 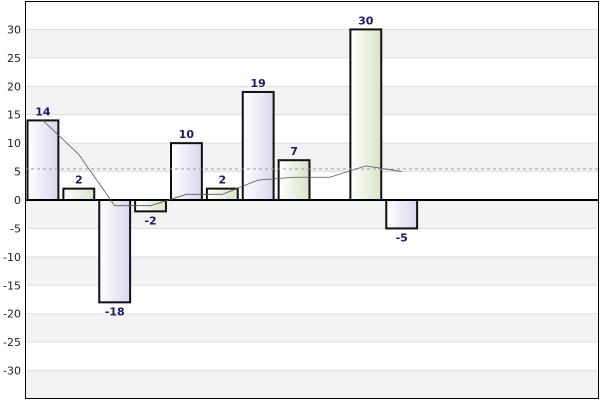 What do you see at coordinates (366, 20) in the screenshot?
I see `data-label: 30` at bounding box center [366, 20].